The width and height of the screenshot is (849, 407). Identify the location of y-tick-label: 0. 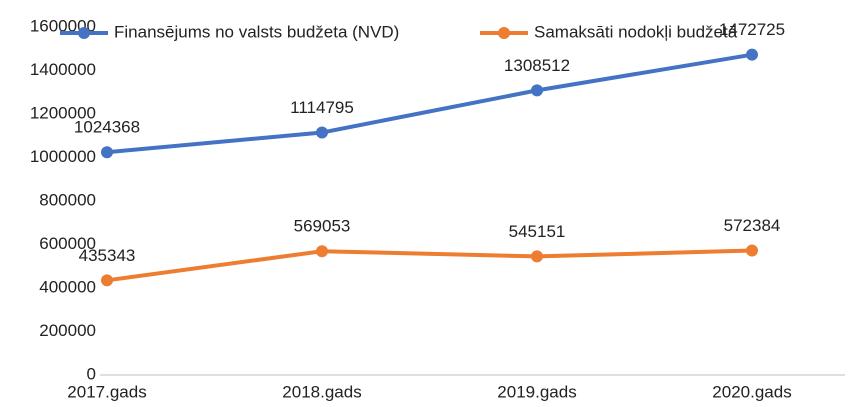
(91, 373).